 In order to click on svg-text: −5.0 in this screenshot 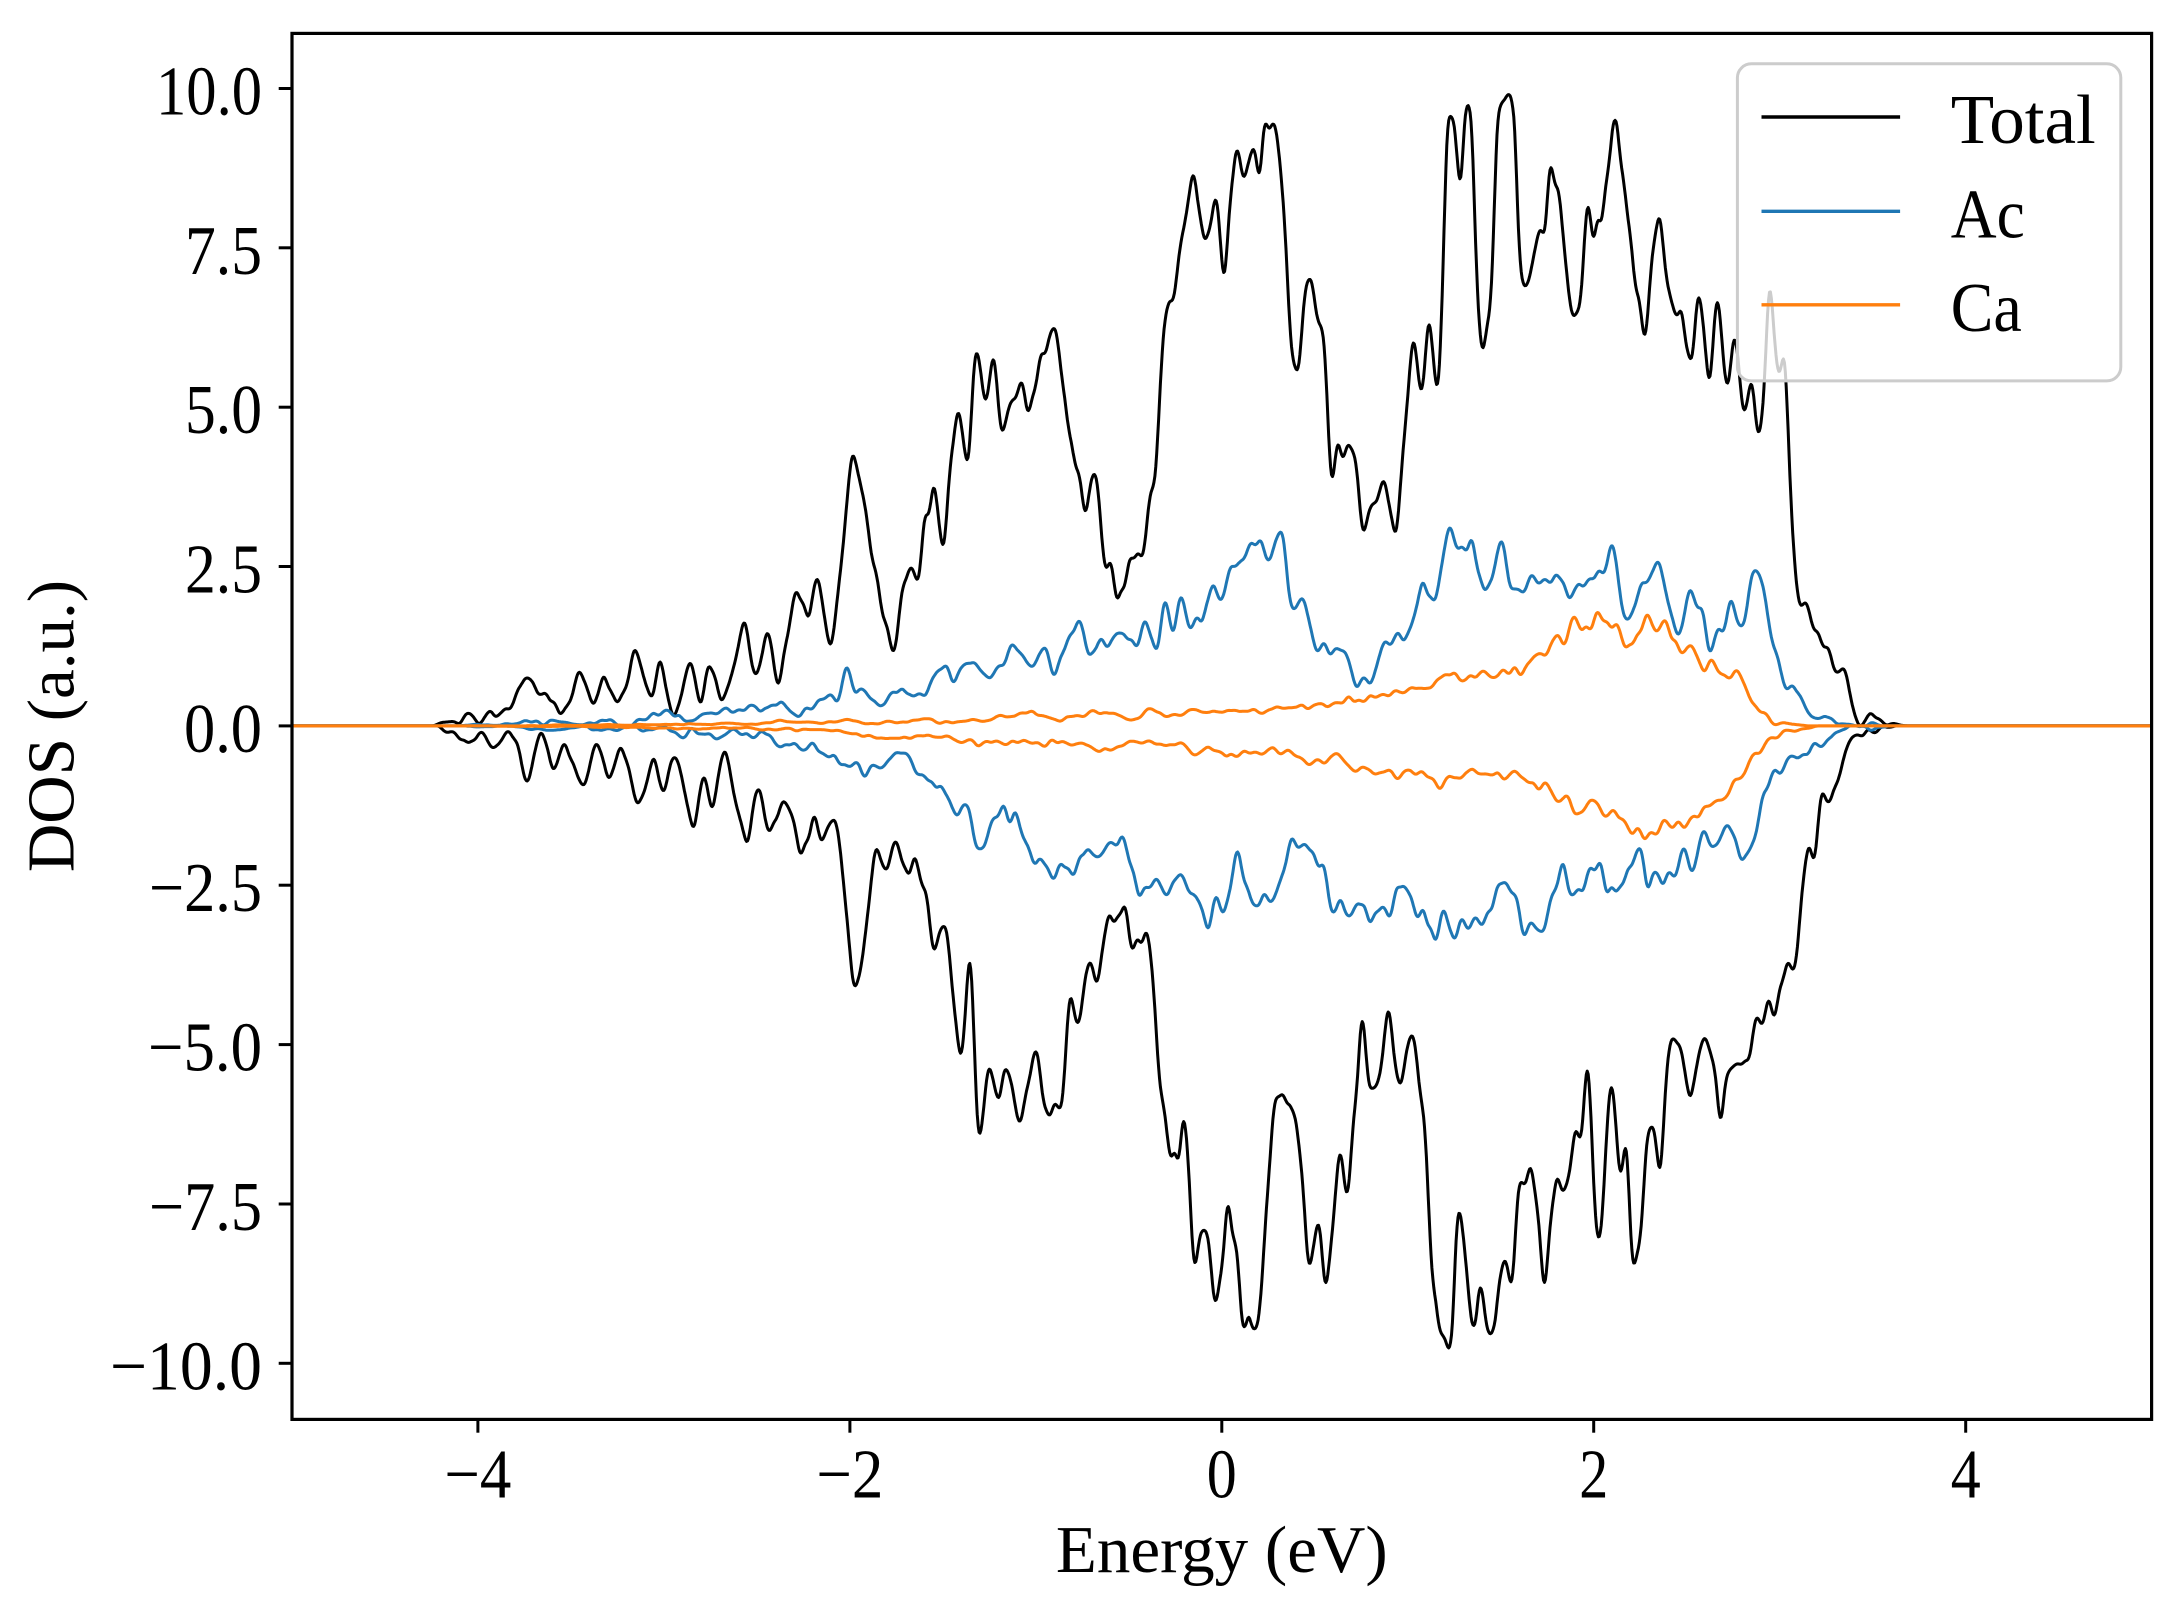, I will do `click(205, 1048)`.